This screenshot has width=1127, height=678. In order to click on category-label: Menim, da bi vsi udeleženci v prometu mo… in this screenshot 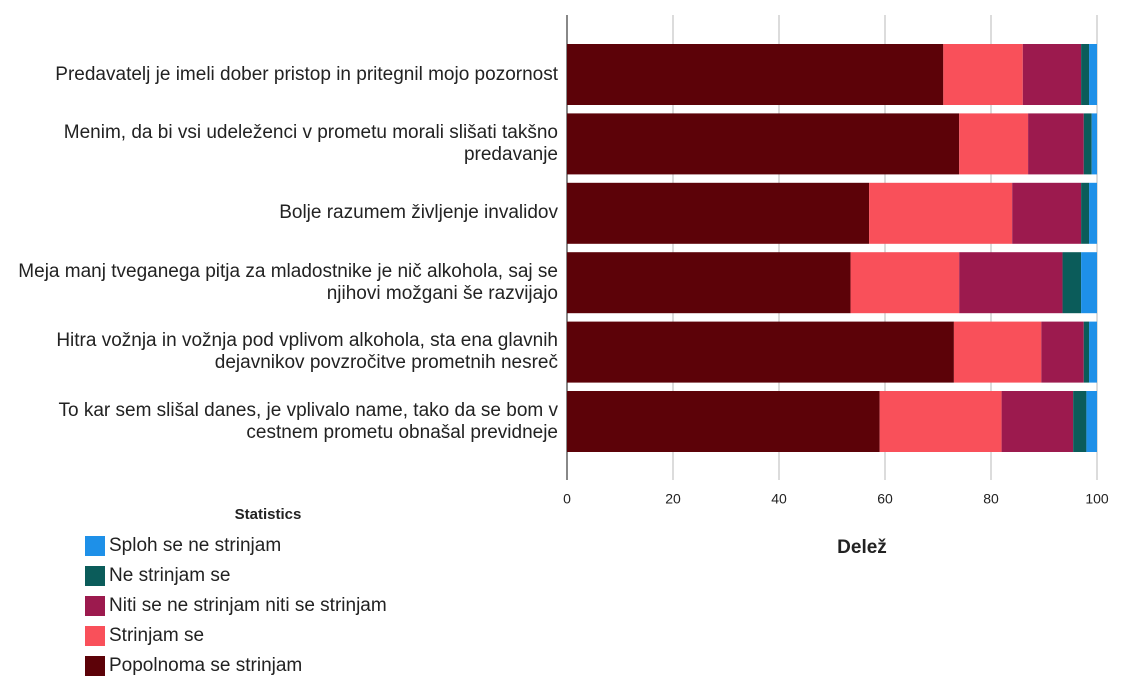, I will do `click(310, 143)`.